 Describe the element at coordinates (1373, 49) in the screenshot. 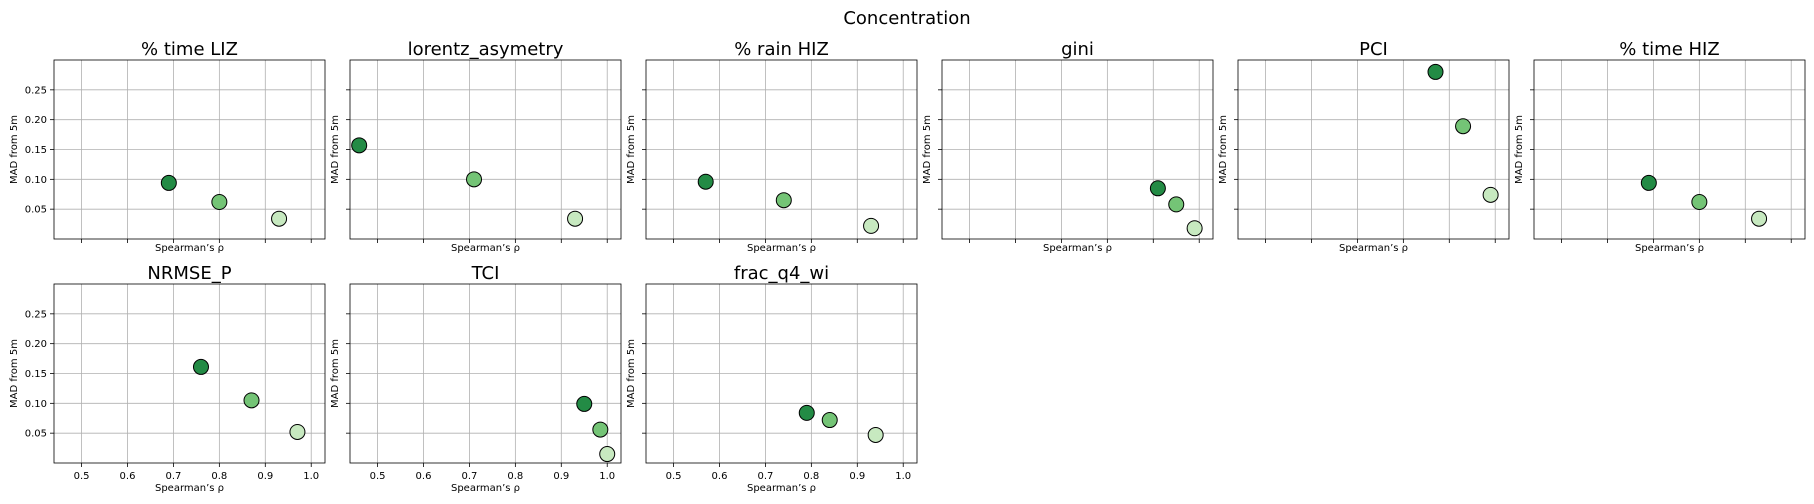

I see `subplot-title: PCI` at that location.